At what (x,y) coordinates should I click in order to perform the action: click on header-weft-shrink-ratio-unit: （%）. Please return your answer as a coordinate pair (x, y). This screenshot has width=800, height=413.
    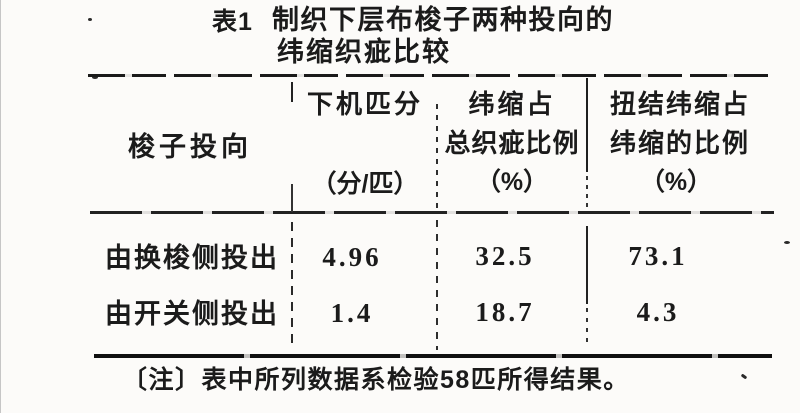
    Looking at the image, I should click on (512, 182).